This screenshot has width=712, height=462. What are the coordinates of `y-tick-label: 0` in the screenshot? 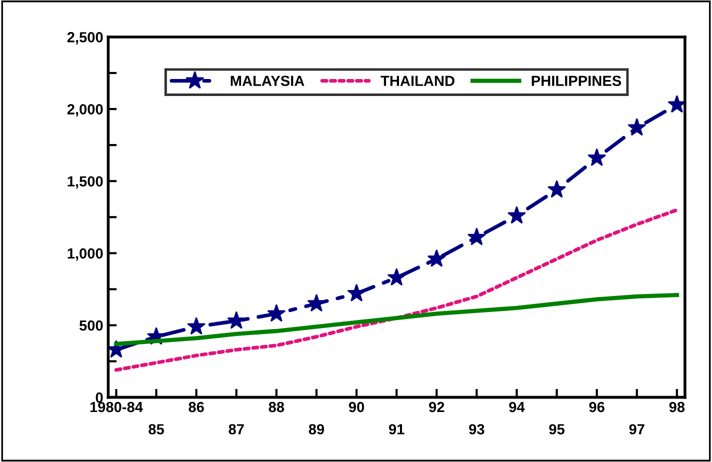 It's located at (99, 397).